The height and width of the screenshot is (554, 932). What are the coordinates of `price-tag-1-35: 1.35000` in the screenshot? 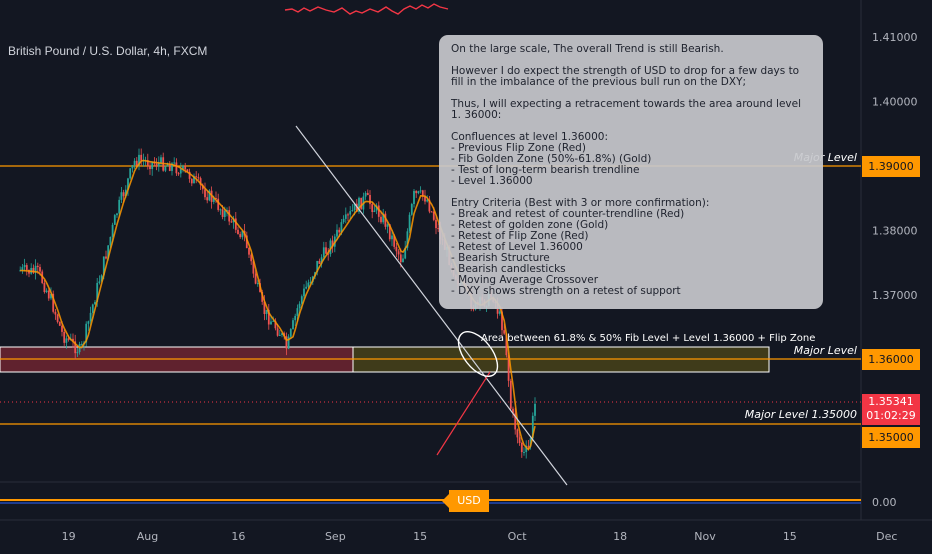 It's located at (891, 437).